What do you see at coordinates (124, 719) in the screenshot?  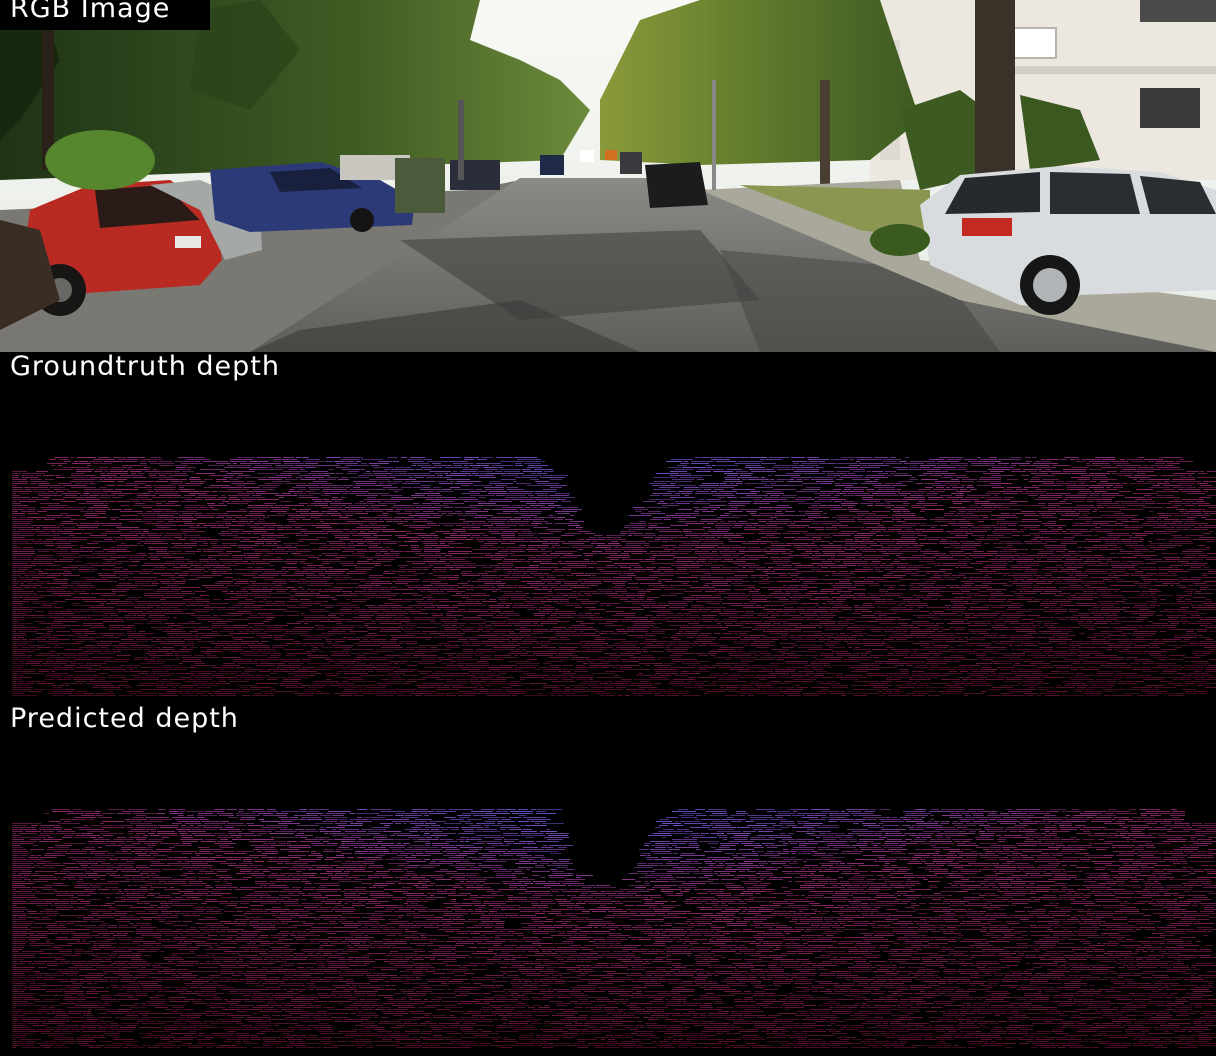 I see `panel-label-predicted: Predicted depth` at bounding box center [124, 719].